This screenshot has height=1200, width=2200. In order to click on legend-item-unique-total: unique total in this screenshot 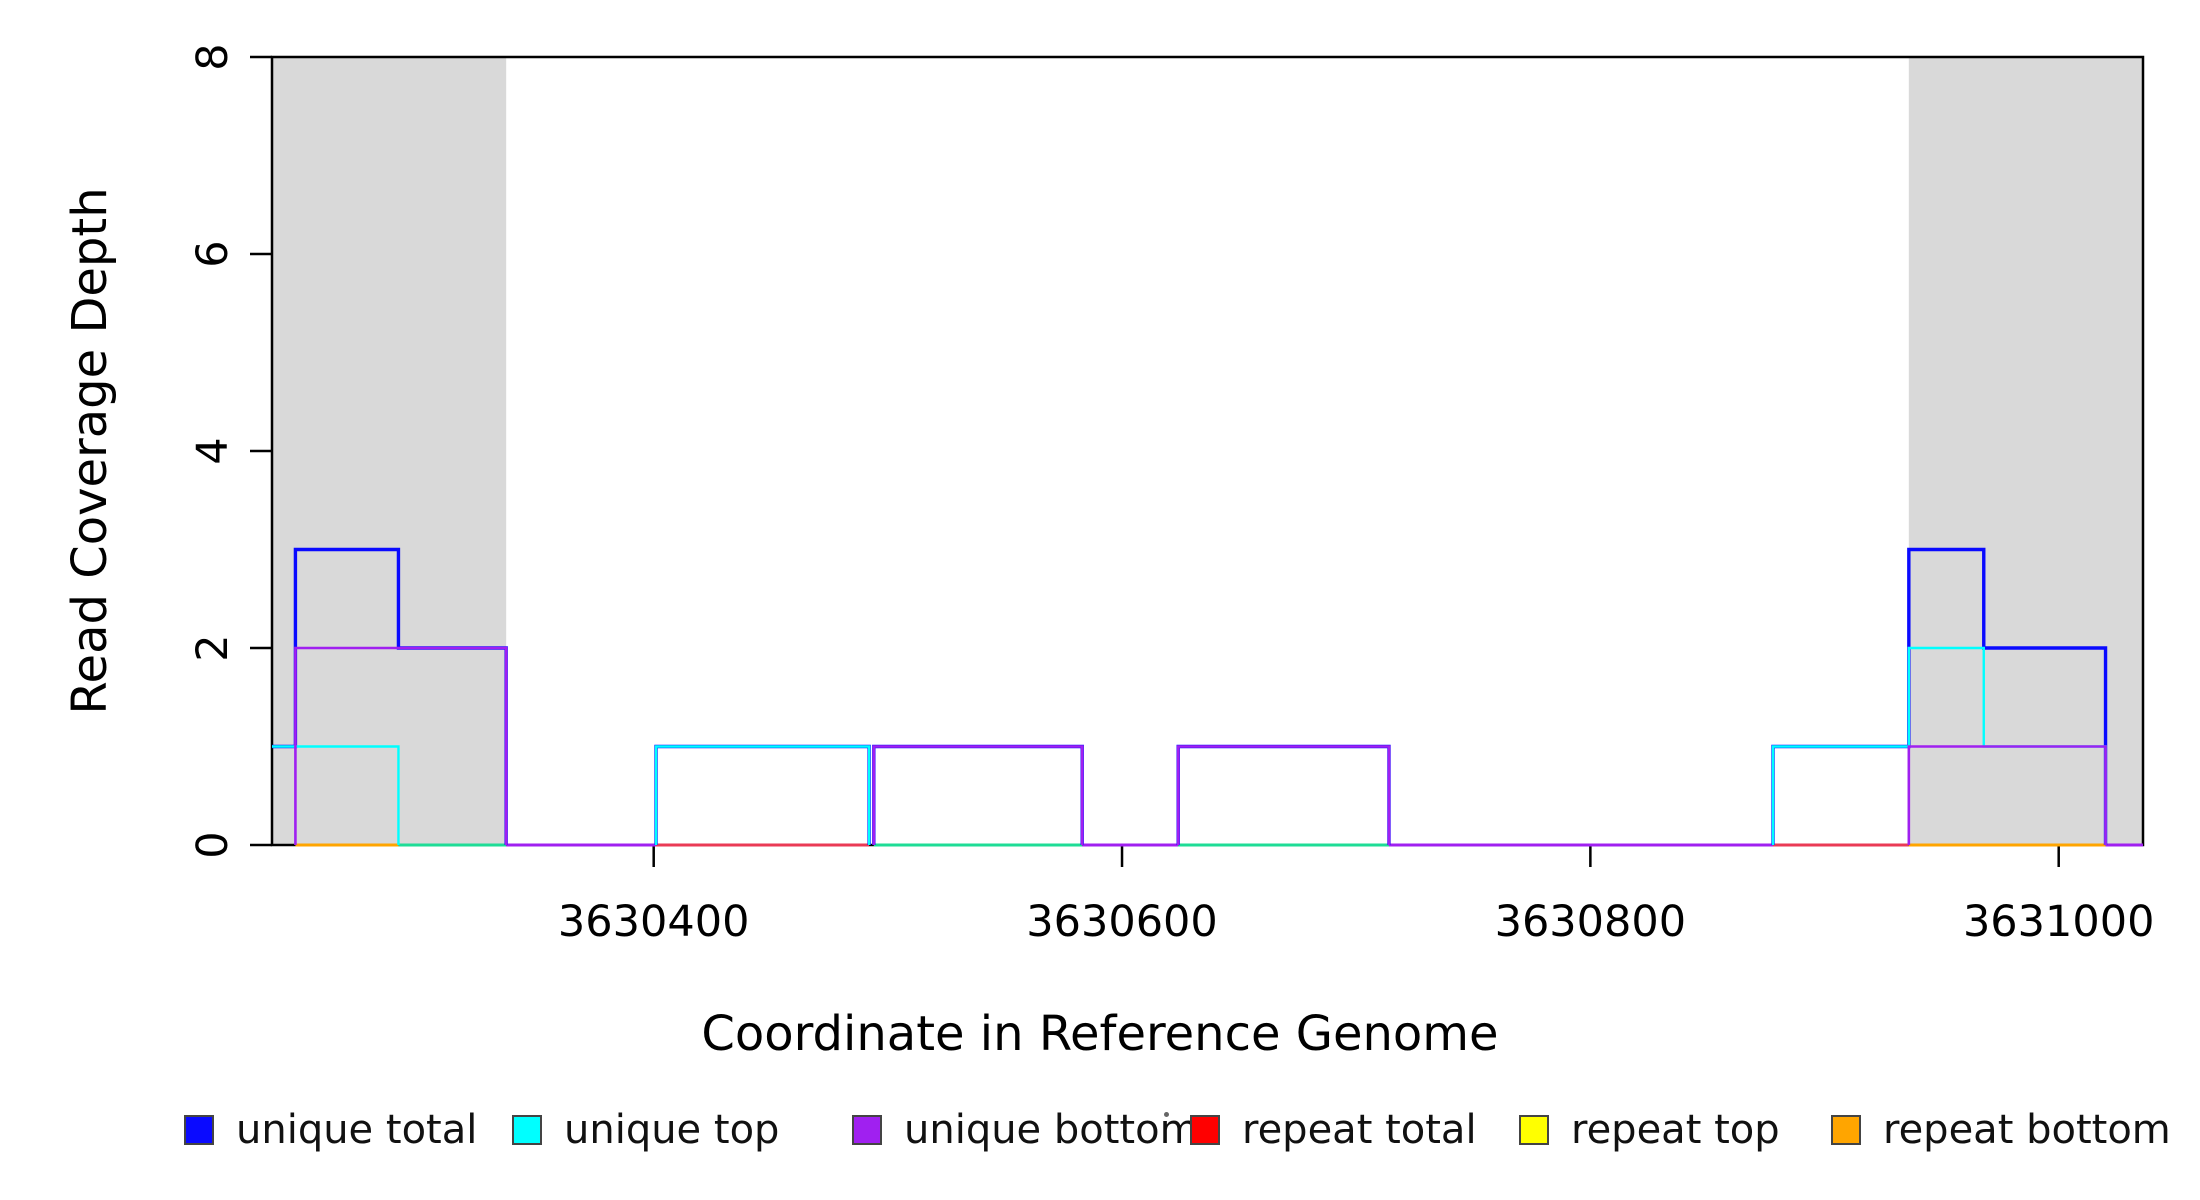, I will do `click(331, 1130)`.